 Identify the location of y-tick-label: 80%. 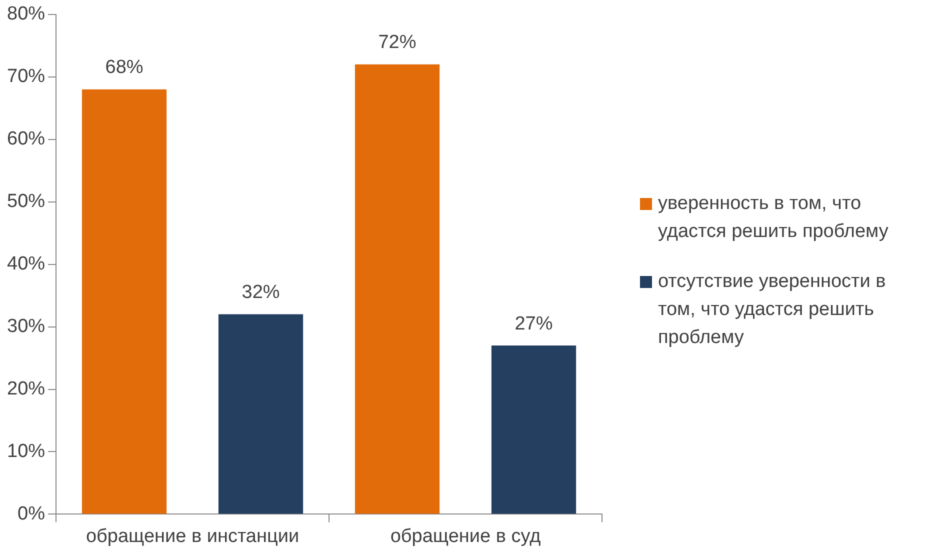
(26, 14).